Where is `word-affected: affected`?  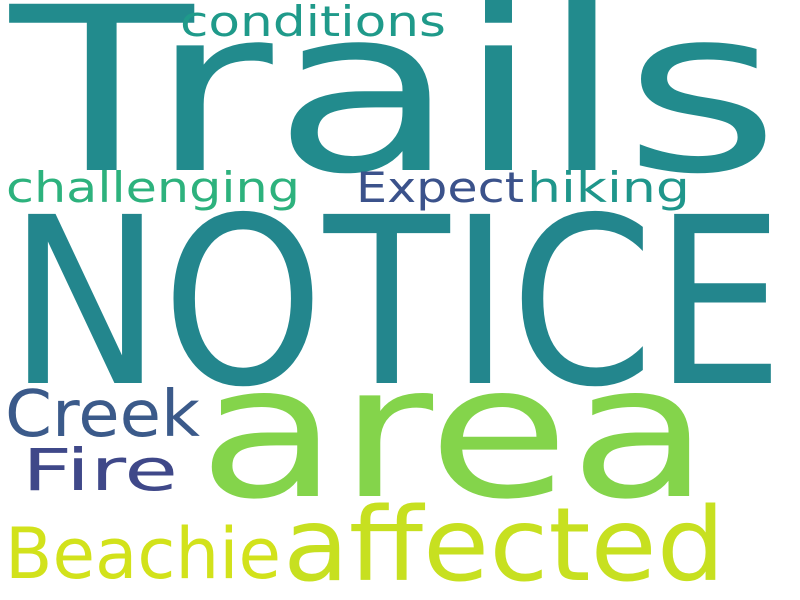 word-affected: affected is located at coordinates (504, 543).